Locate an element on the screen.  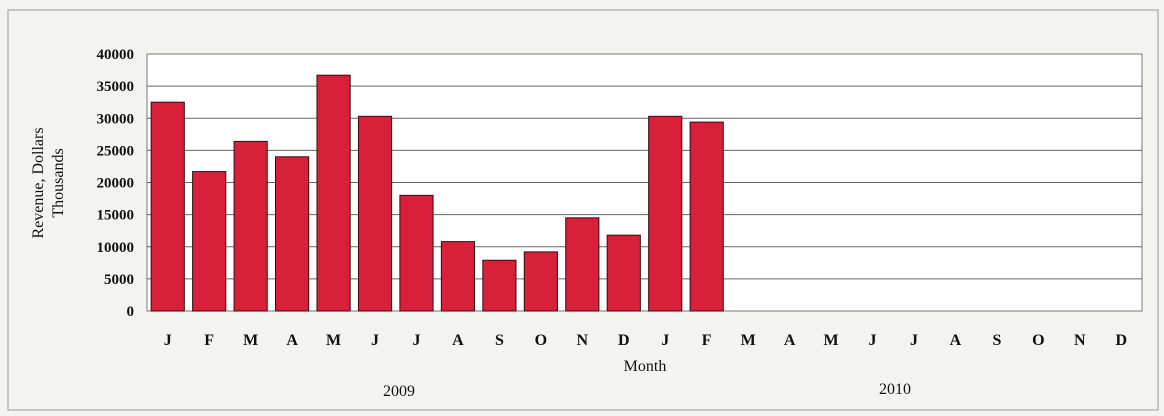
y-tick-label: 35000 is located at coordinates (116, 87).